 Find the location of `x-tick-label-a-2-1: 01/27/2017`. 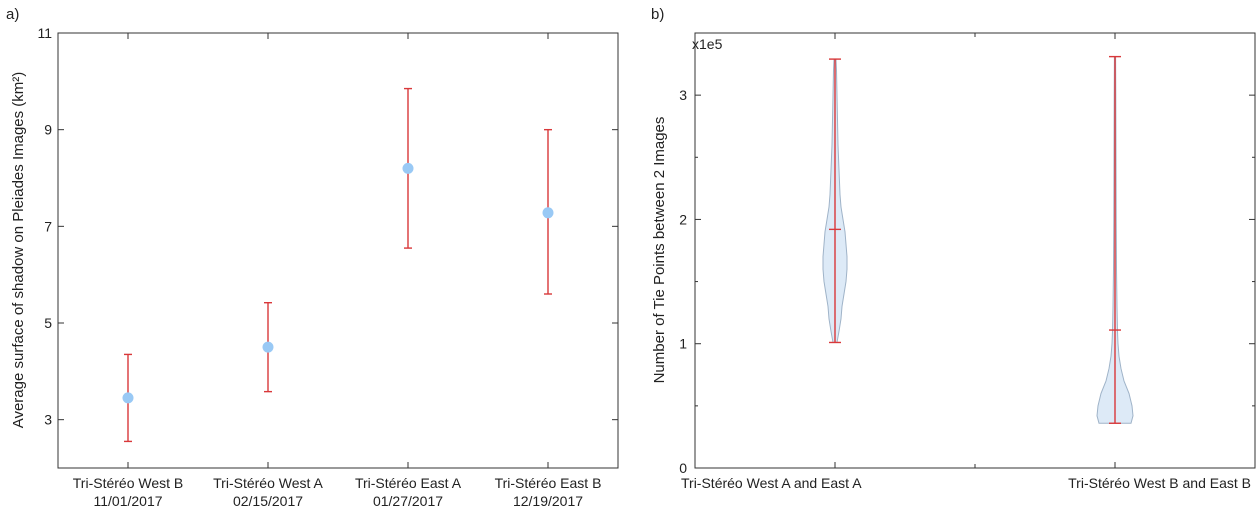

x-tick-label-a-2-1: 01/27/2017 is located at coordinates (408, 501).